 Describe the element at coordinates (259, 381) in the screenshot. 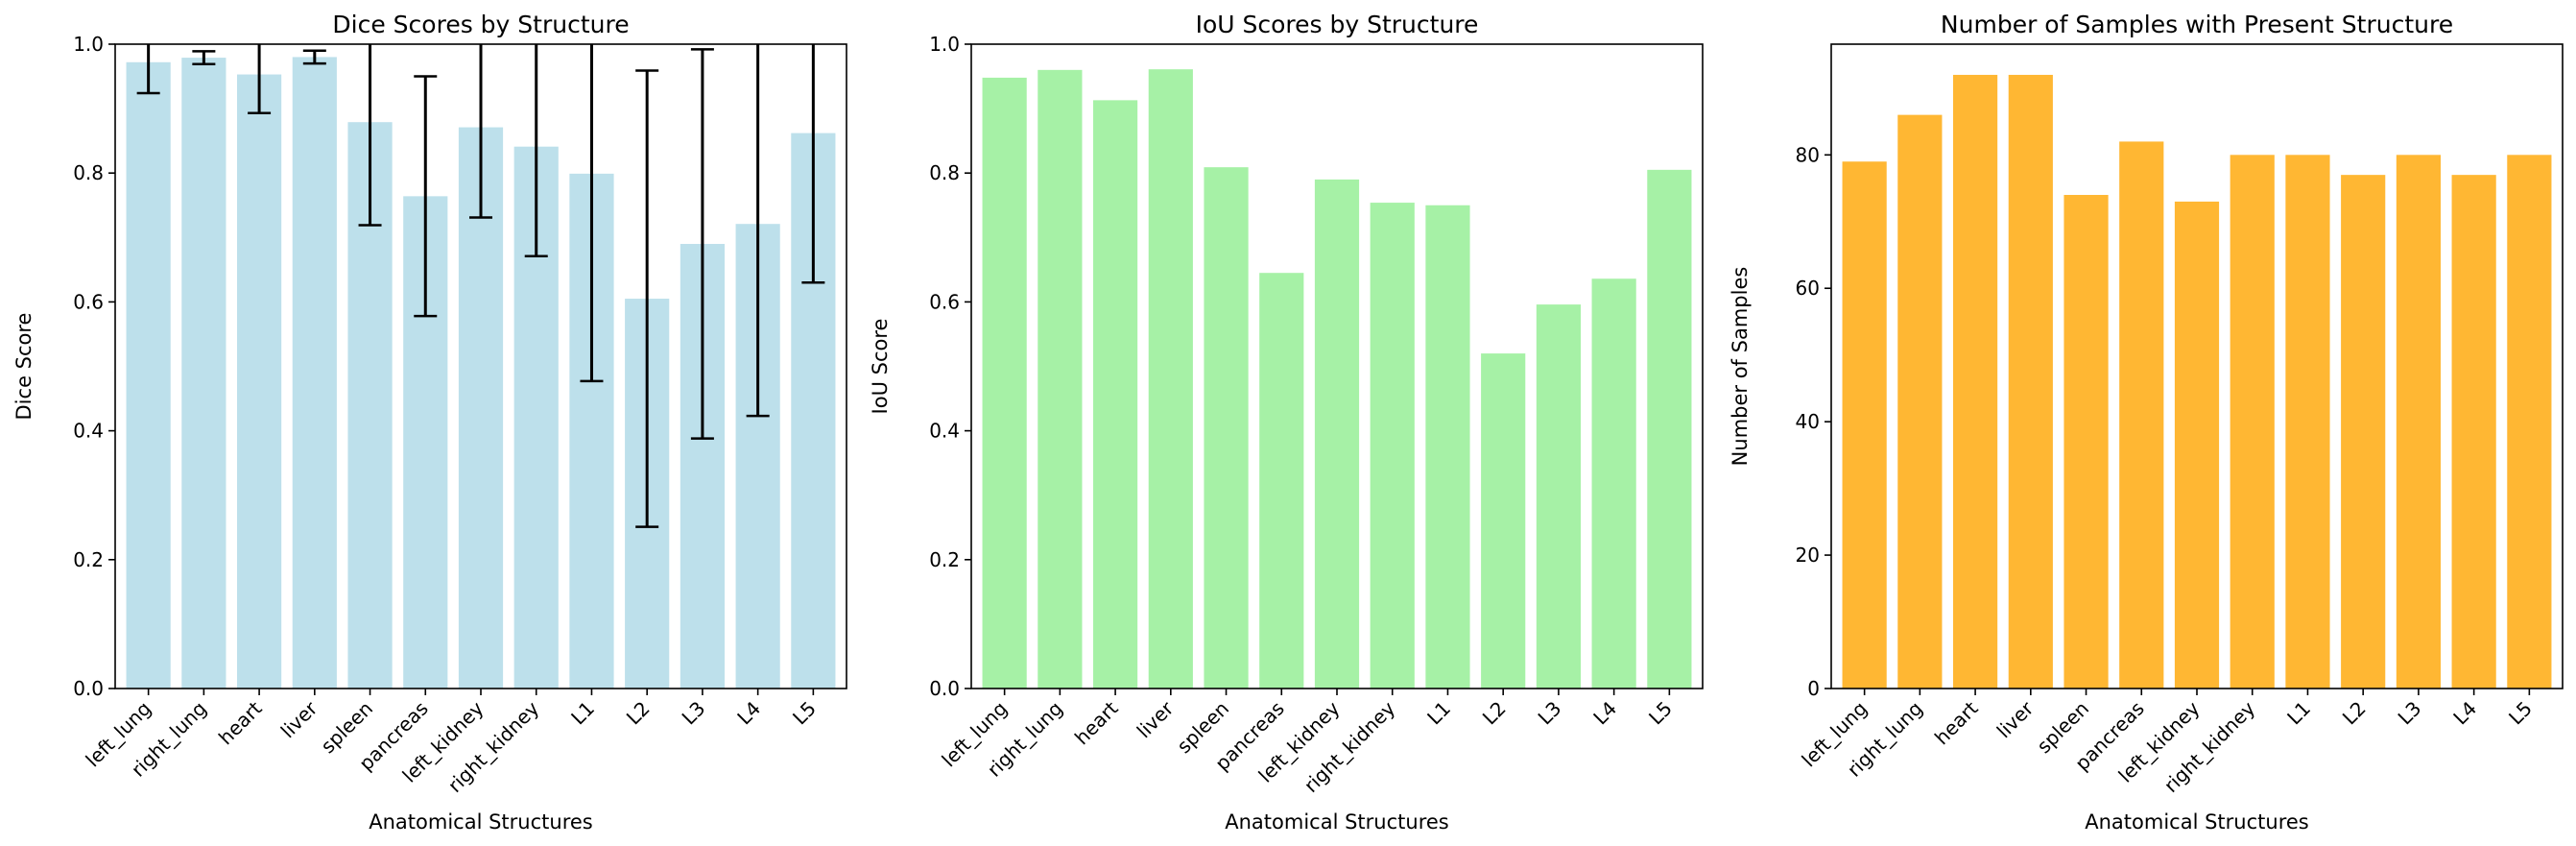

I see `dice-bar-heart` at that location.